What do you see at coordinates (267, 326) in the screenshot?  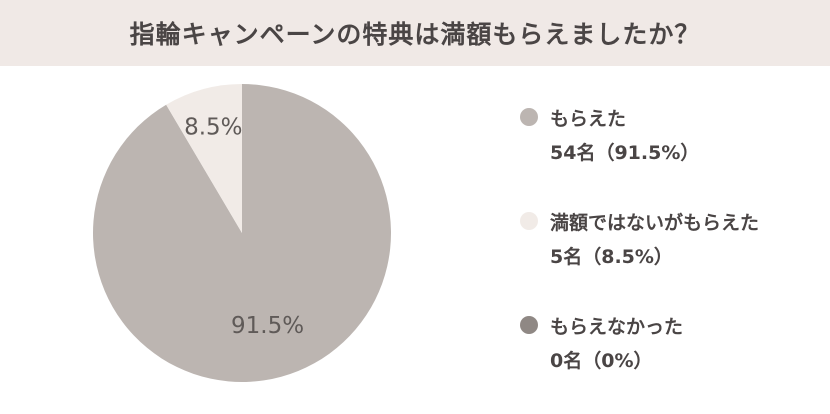 I see `pie-label-0: 91.5%` at bounding box center [267, 326].